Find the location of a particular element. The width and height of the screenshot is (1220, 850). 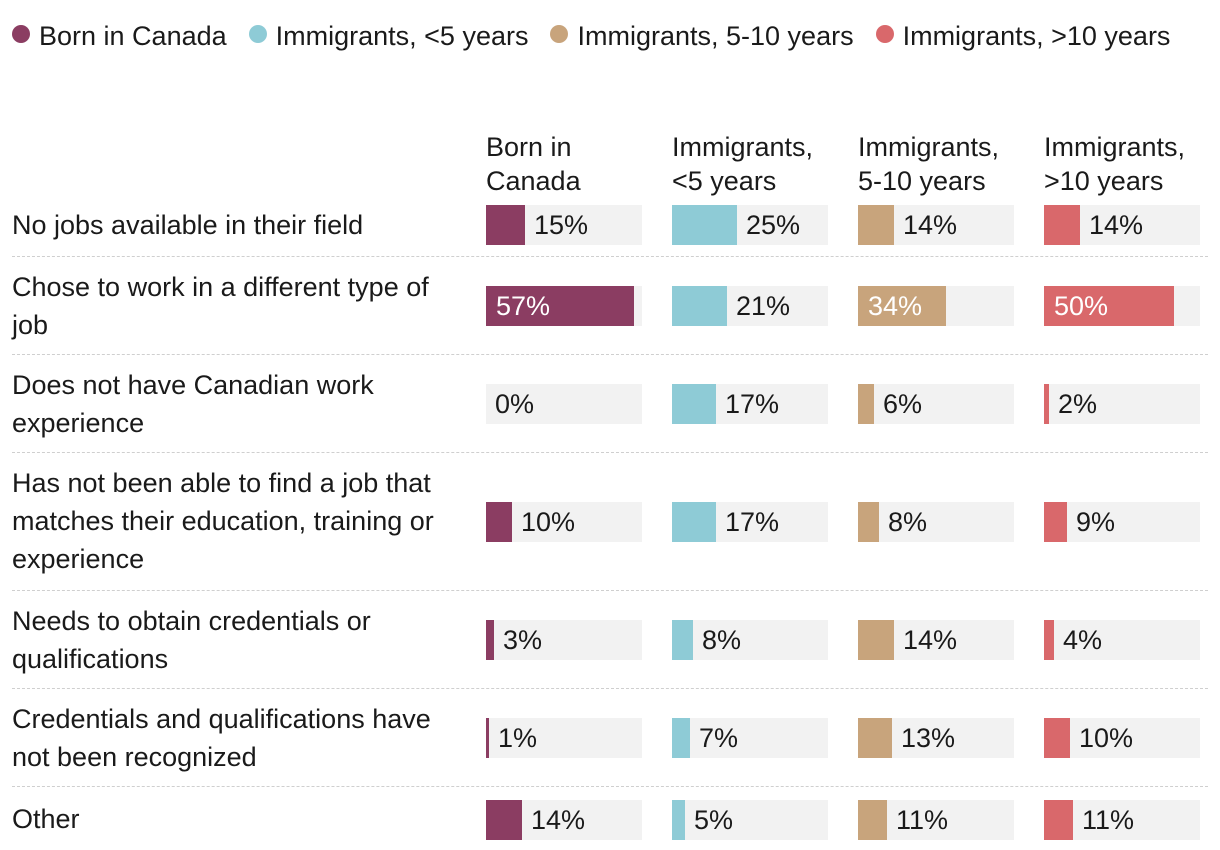

column-header: Immigrants, <5 years is located at coordinates (743, 164).